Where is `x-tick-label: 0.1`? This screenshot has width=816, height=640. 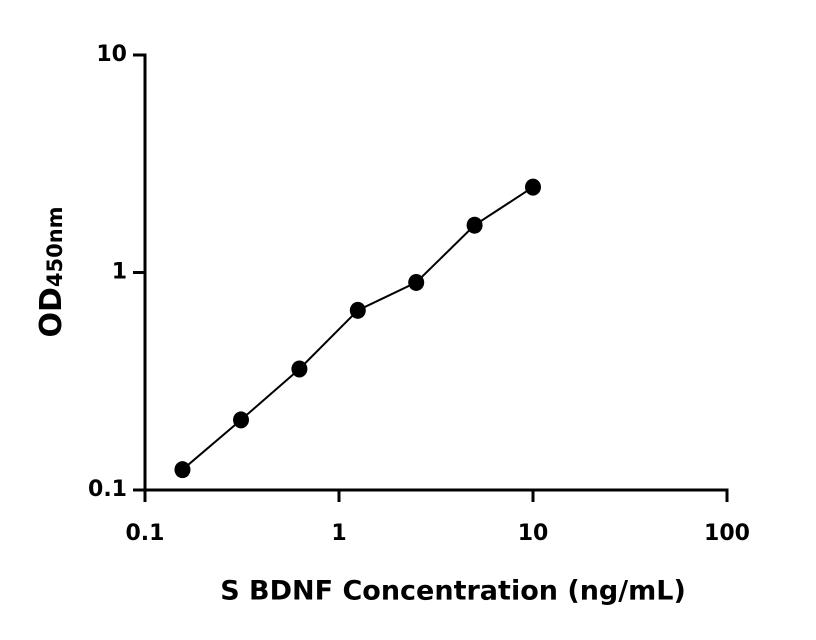
x-tick-label: 0.1 is located at coordinates (145, 533).